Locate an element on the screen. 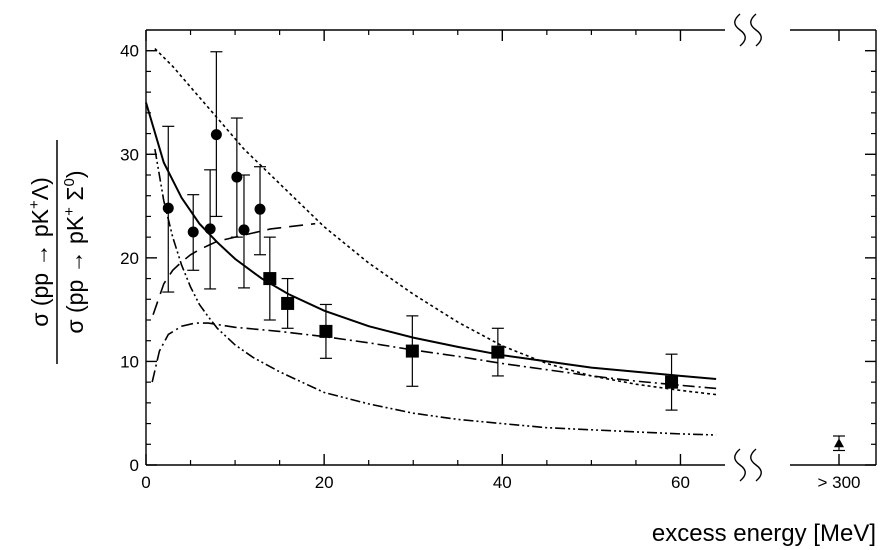 This screenshot has width=888, height=550. ylabel-den-part-3: ) is located at coordinates (75, 174).